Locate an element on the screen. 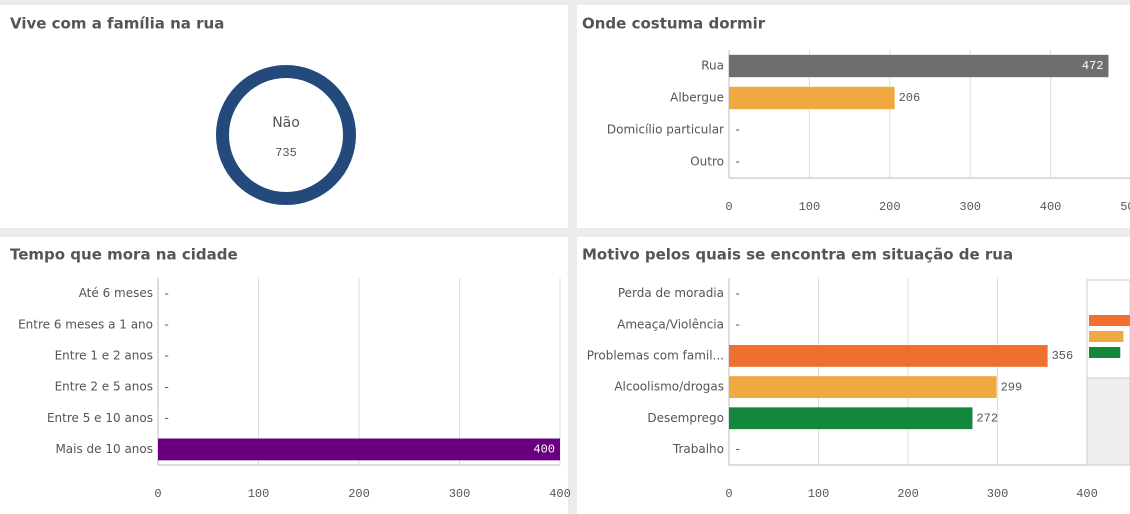 This screenshot has height=514, width=1130. panel-title: Tempo que mora na cidade is located at coordinates (124, 255).